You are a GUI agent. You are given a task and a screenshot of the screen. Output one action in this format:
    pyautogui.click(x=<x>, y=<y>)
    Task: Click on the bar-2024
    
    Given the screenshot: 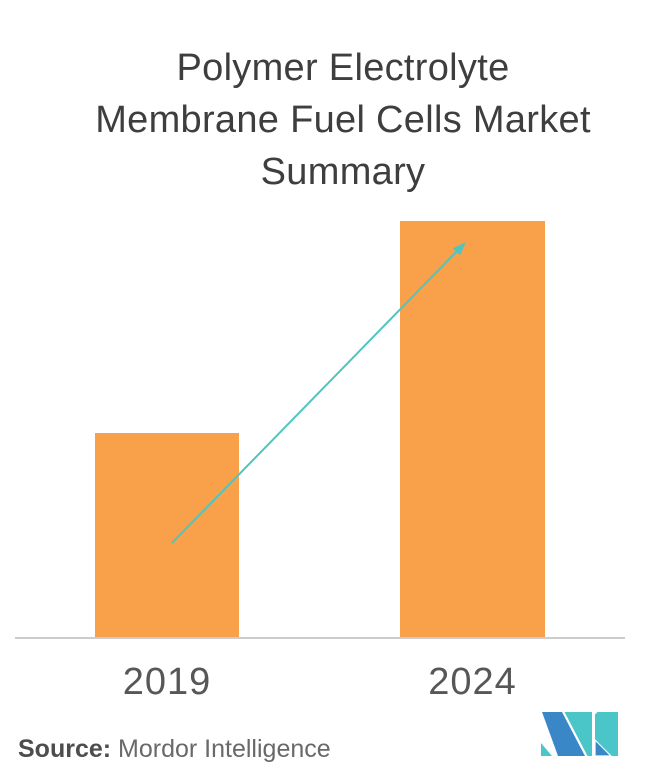 What is the action you would take?
    pyautogui.click(x=472, y=430)
    